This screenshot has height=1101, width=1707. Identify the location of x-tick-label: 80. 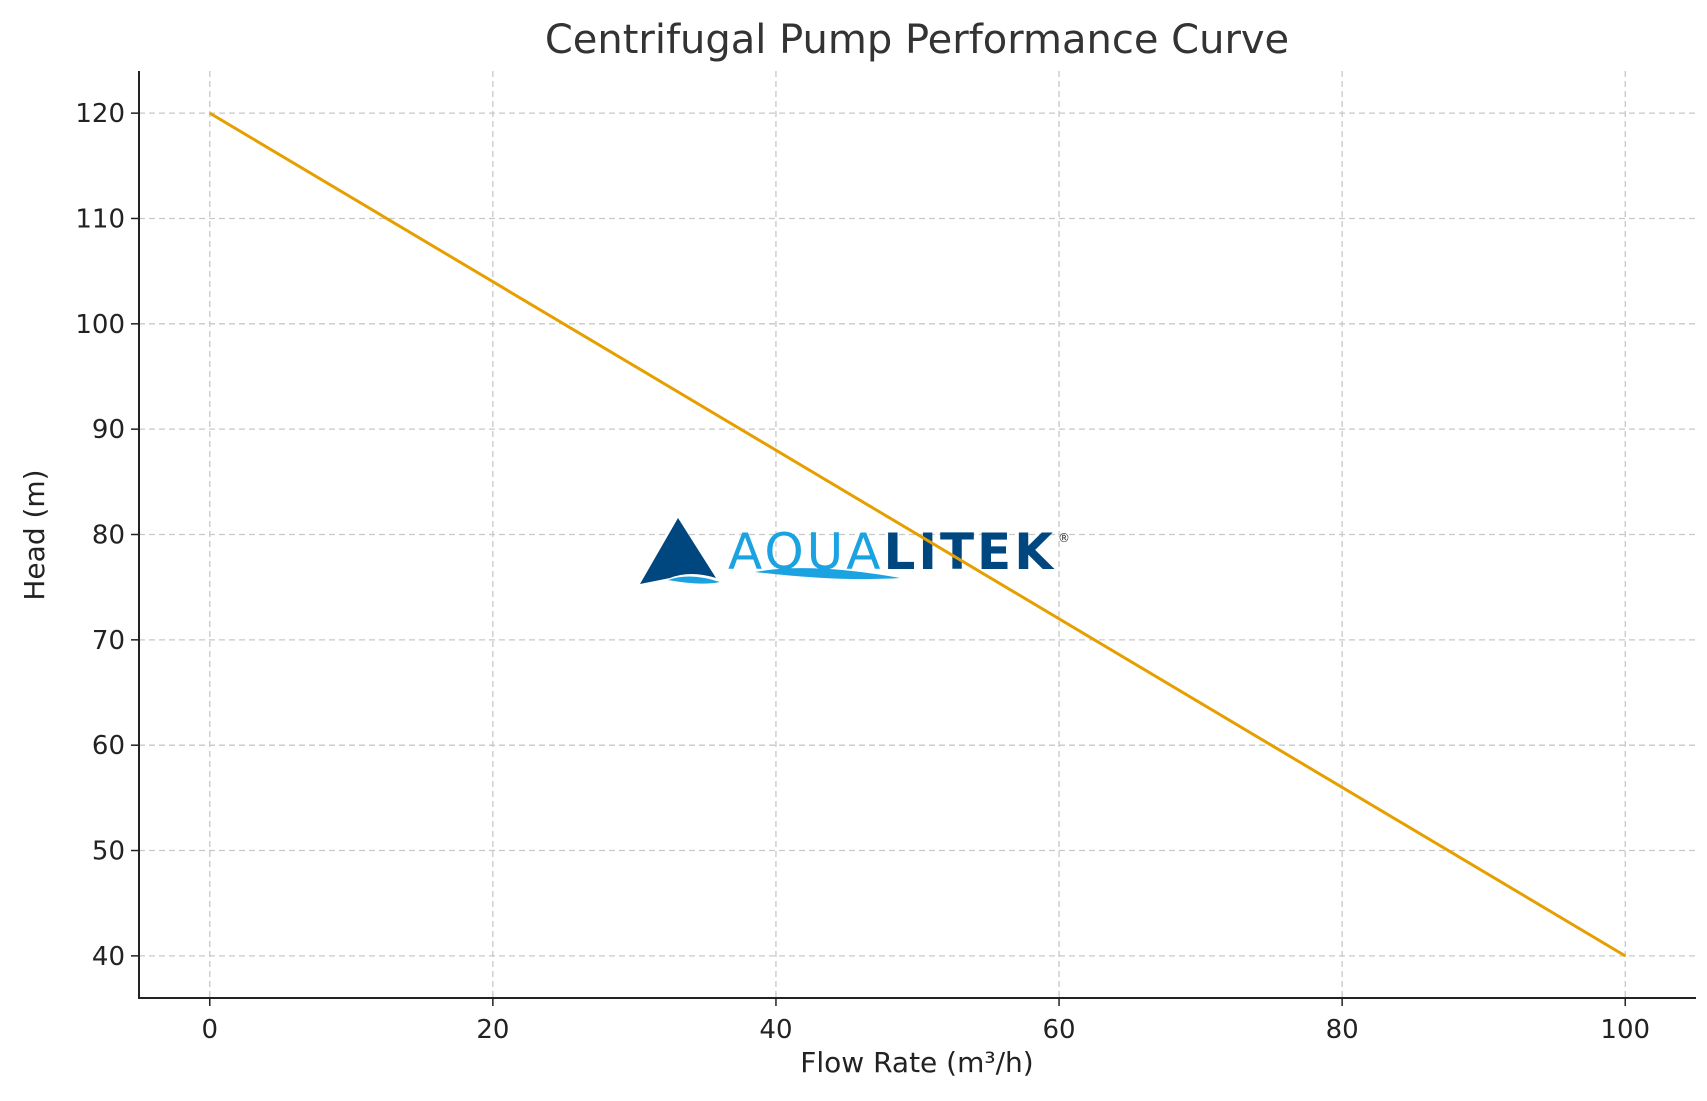
(1342, 1030).